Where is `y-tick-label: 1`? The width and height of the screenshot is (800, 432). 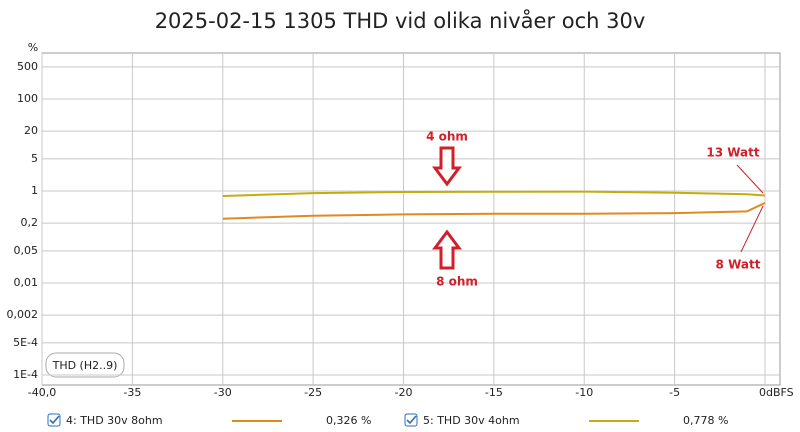
y-tick-label: 1 is located at coordinates (34, 190).